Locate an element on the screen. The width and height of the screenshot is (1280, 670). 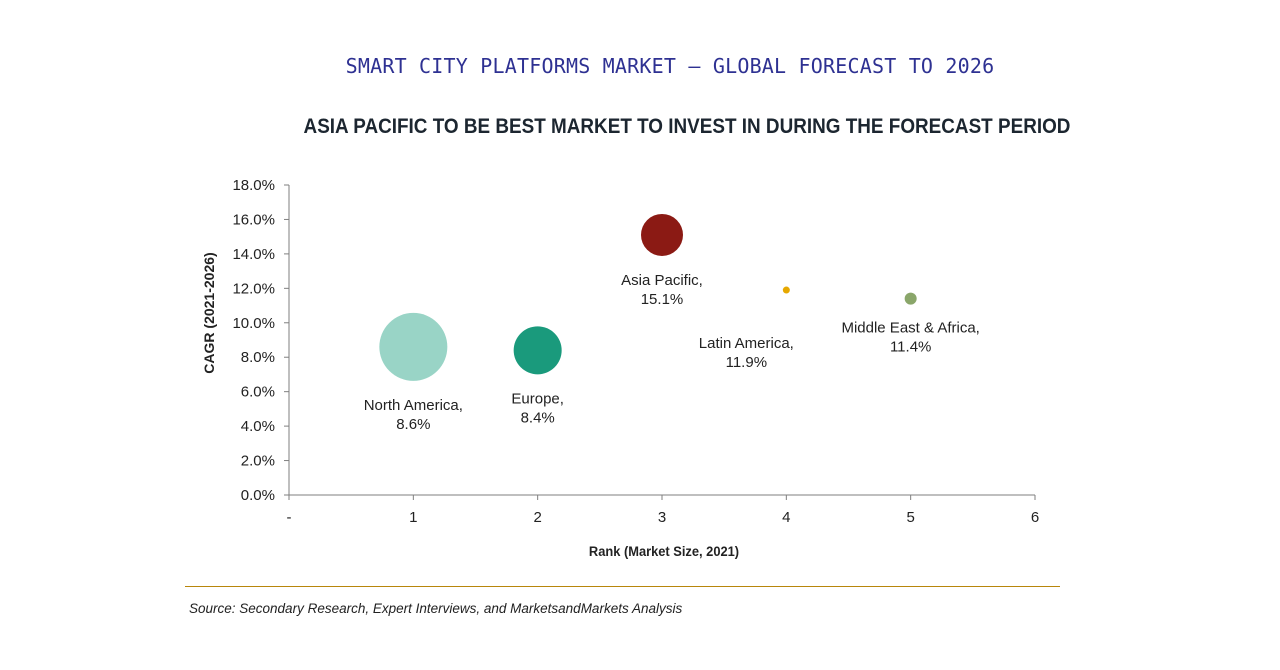
y-tick-label: 14.0% is located at coordinates (253, 254).